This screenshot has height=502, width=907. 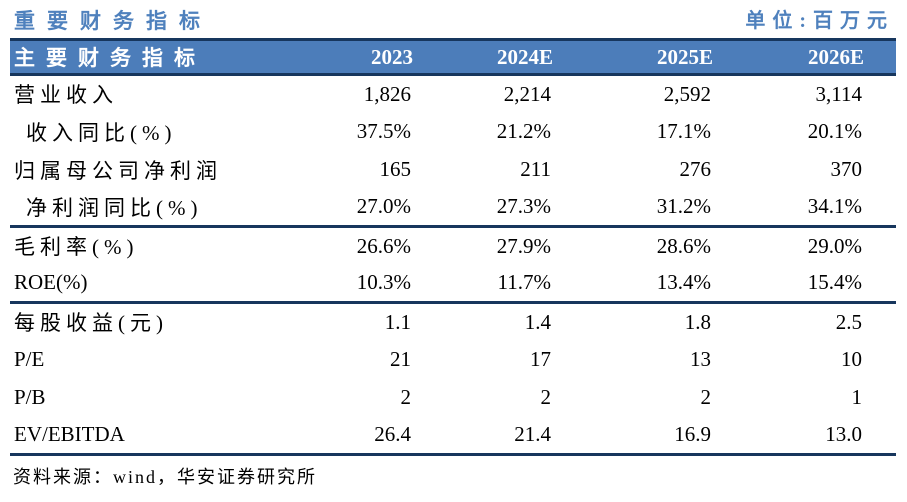 I want to click on cell-value: 16.9, so click(x=692, y=434).